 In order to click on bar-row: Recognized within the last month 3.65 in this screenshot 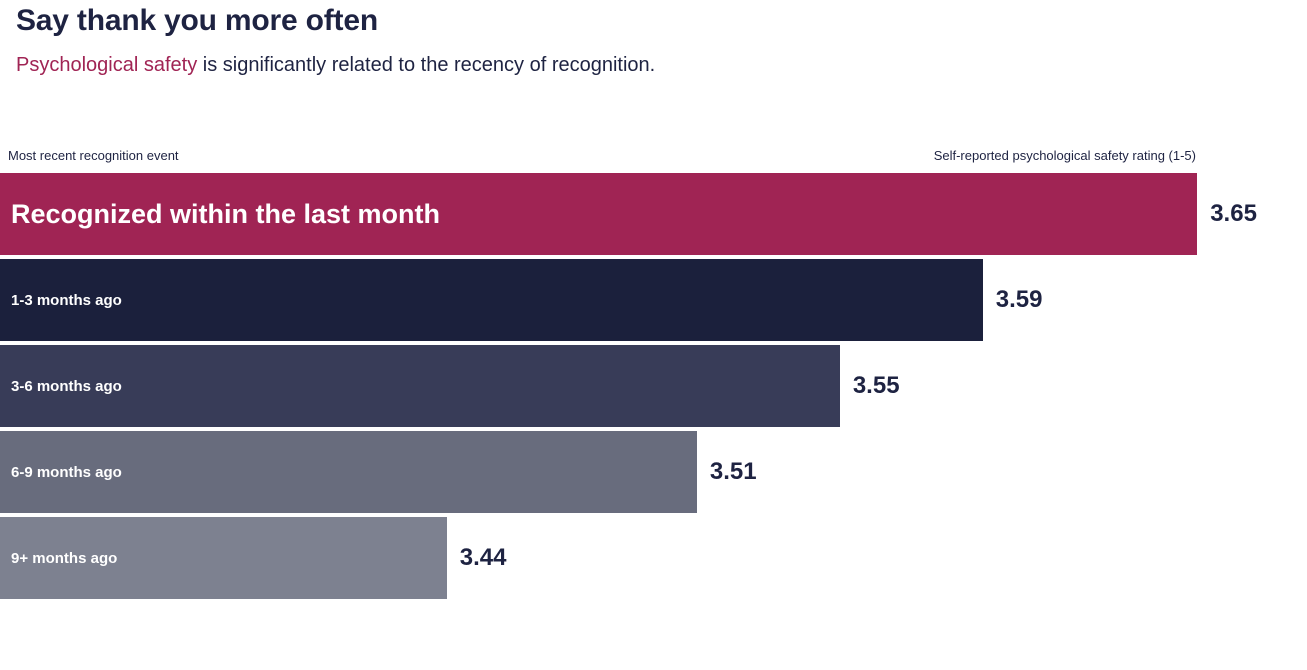, I will do `click(653, 214)`.